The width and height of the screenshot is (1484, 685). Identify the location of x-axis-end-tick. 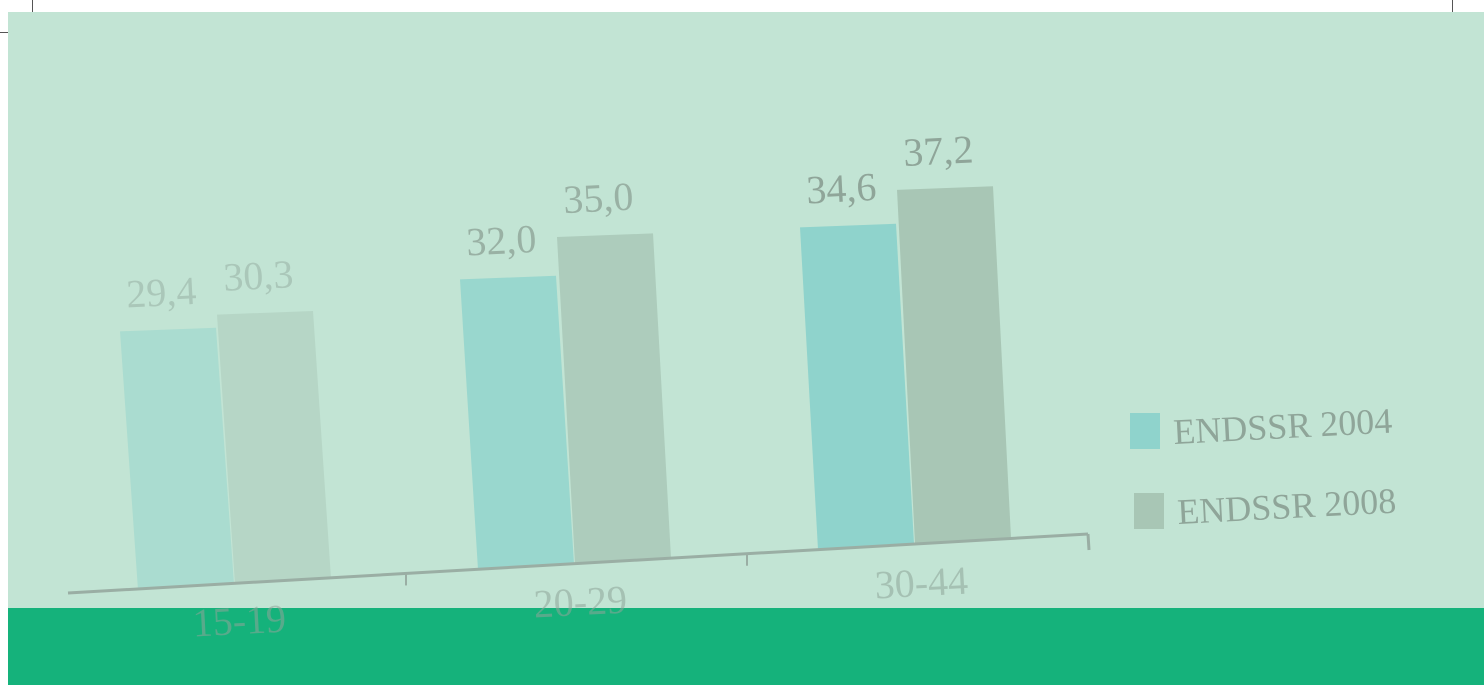
(1088, 542).